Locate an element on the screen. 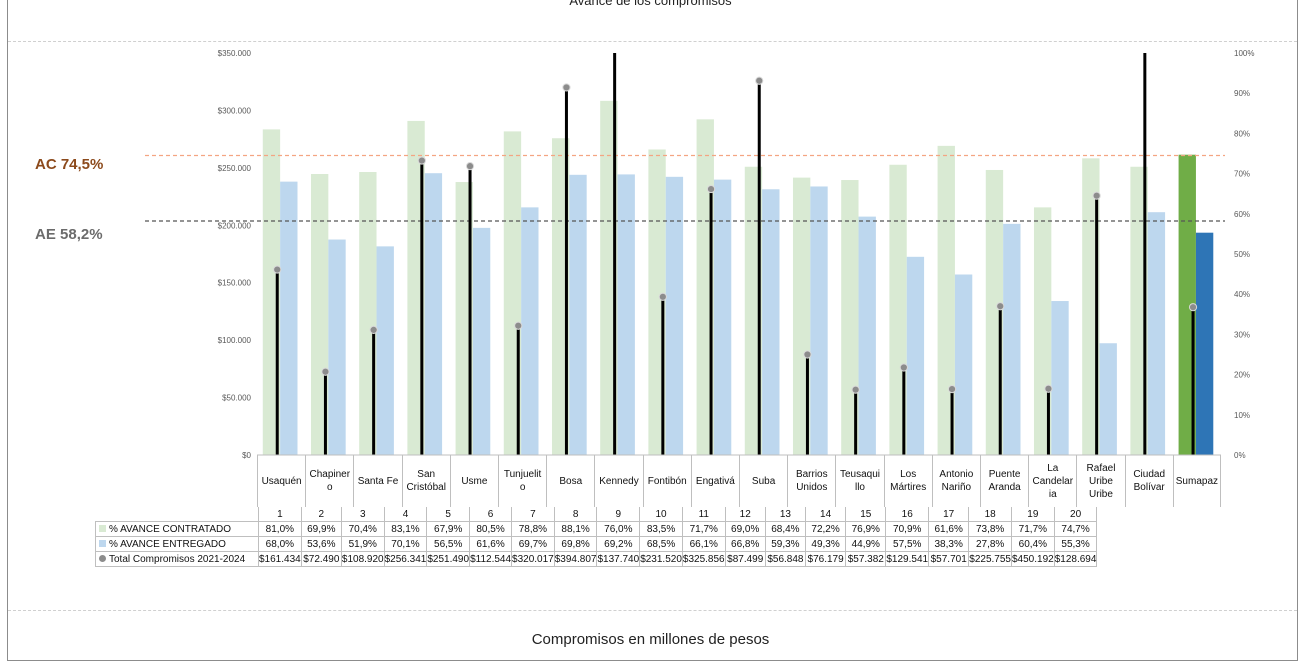 This screenshot has height=664, width=1301. category-label: Usme is located at coordinates (473, 481).